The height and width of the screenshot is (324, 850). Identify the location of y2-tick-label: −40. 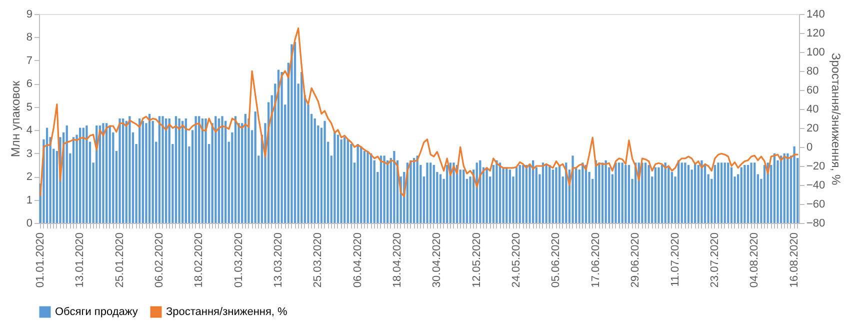
(816, 186).